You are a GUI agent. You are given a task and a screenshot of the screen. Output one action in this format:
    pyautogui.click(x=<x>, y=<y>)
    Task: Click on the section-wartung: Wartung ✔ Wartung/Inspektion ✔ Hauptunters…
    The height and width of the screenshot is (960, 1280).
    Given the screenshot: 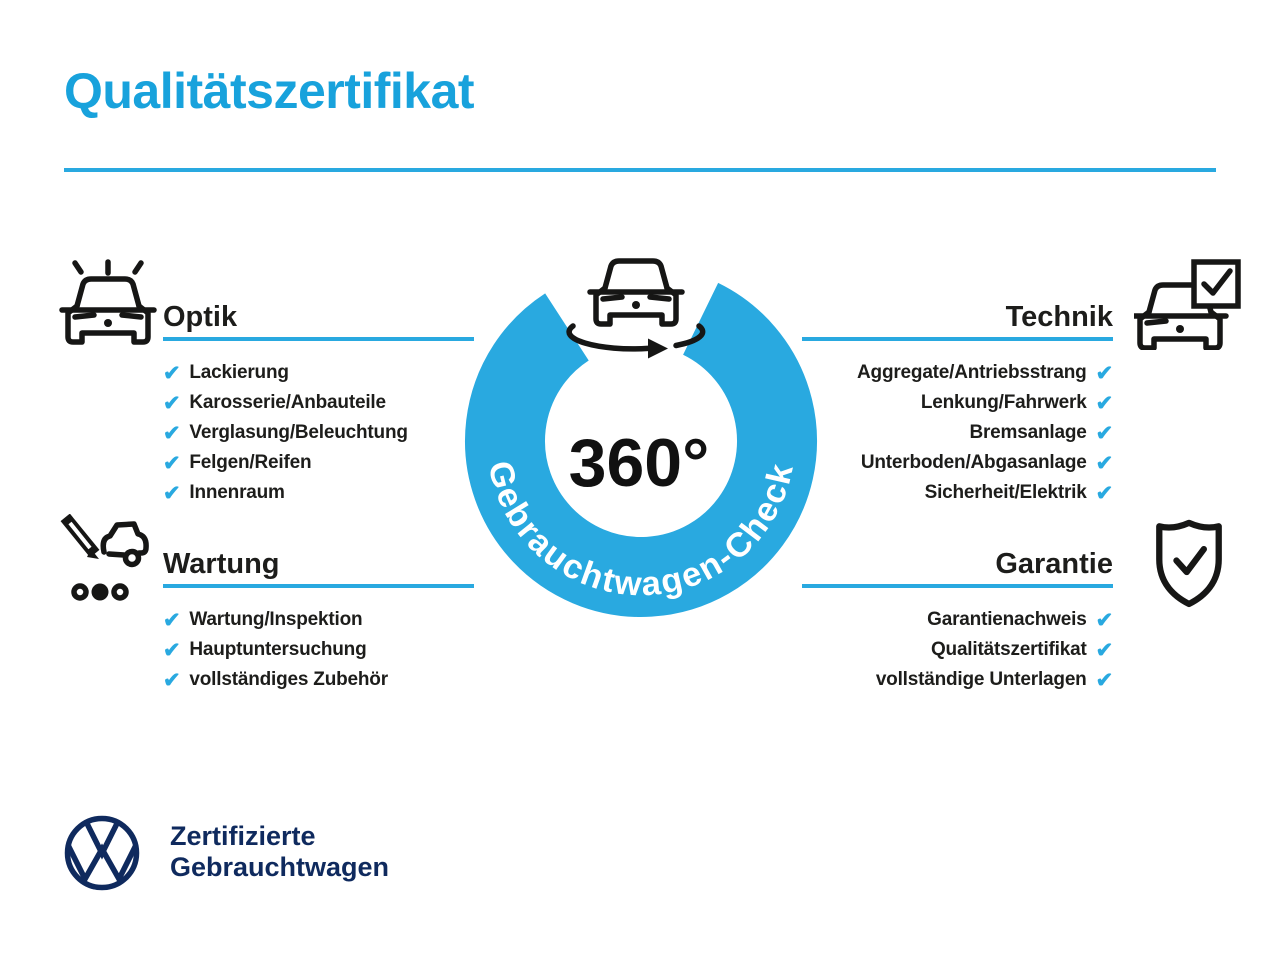 What is the action you would take?
    pyautogui.click(x=318, y=622)
    